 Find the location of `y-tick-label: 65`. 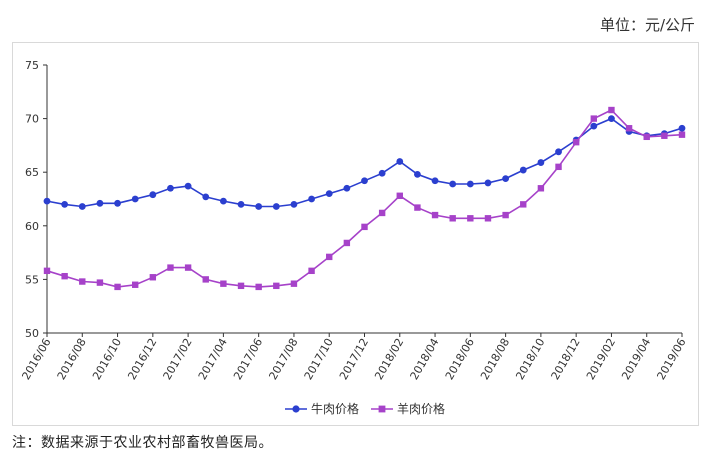

y-tick-label: 65 is located at coordinates (32, 172).